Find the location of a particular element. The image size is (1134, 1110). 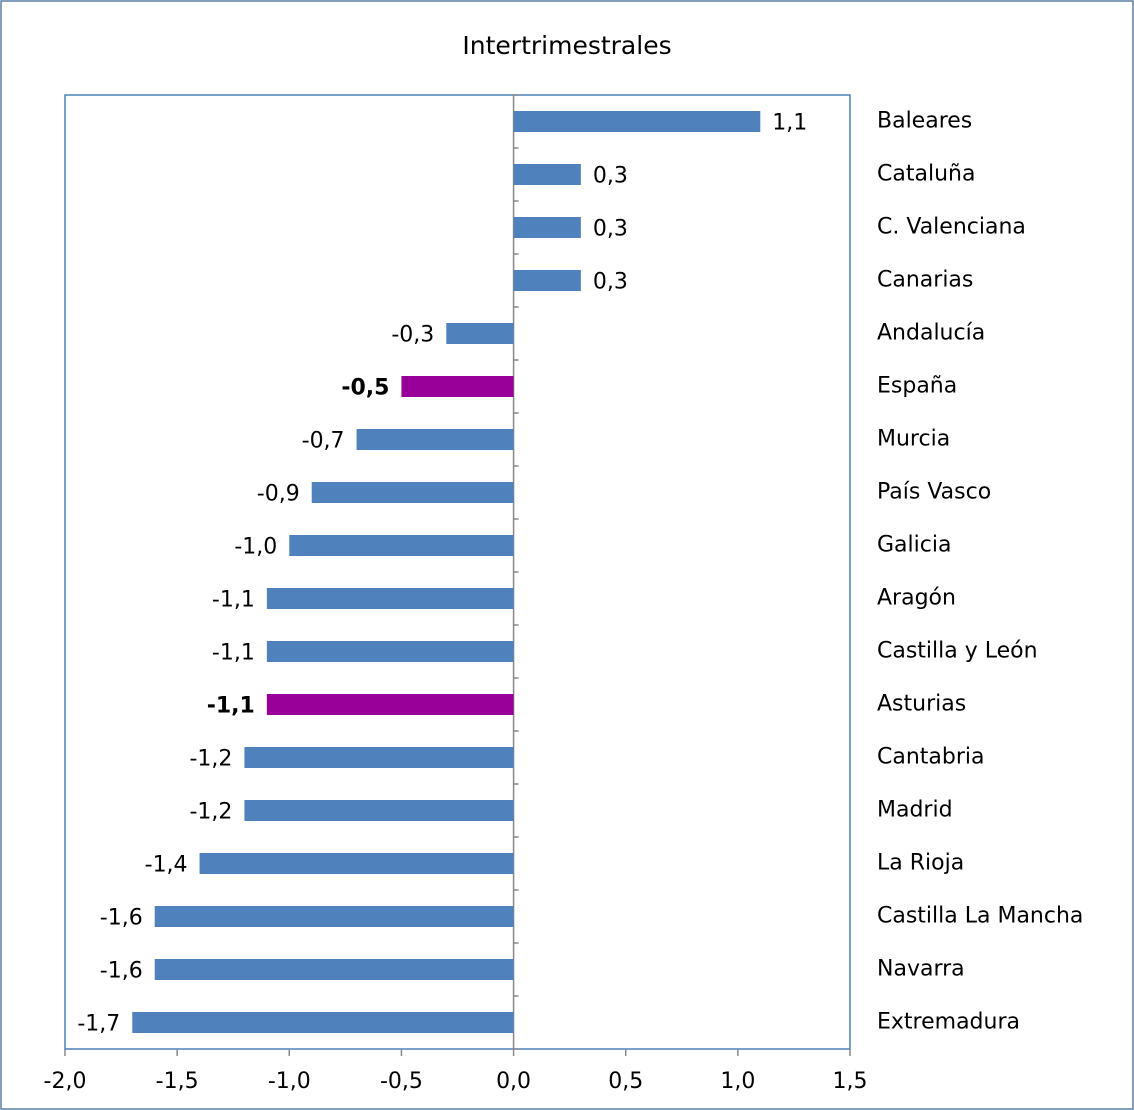

category-label: C. Valenciana is located at coordinates (951, 227).